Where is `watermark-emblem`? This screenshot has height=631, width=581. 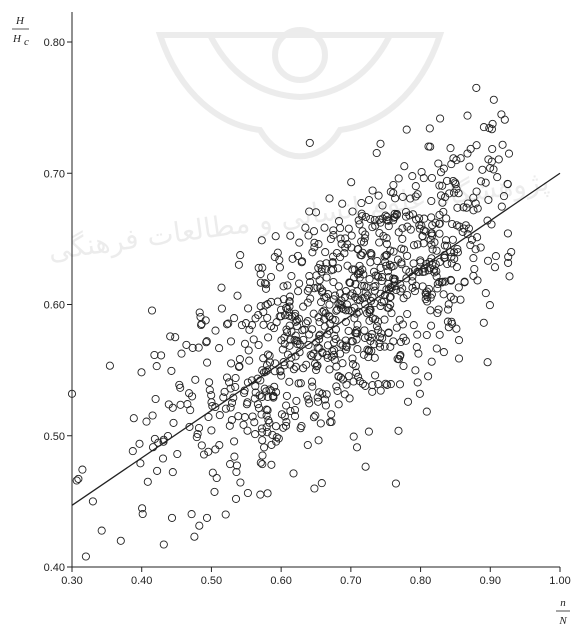 watermark-emblem is located at coordinates (300, 93).